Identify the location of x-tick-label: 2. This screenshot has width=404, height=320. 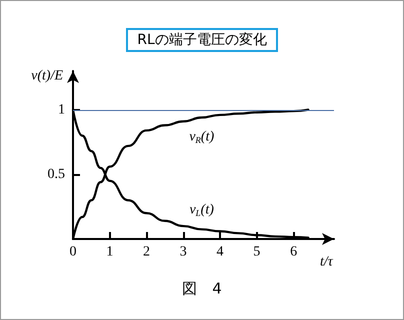
(146, 252).